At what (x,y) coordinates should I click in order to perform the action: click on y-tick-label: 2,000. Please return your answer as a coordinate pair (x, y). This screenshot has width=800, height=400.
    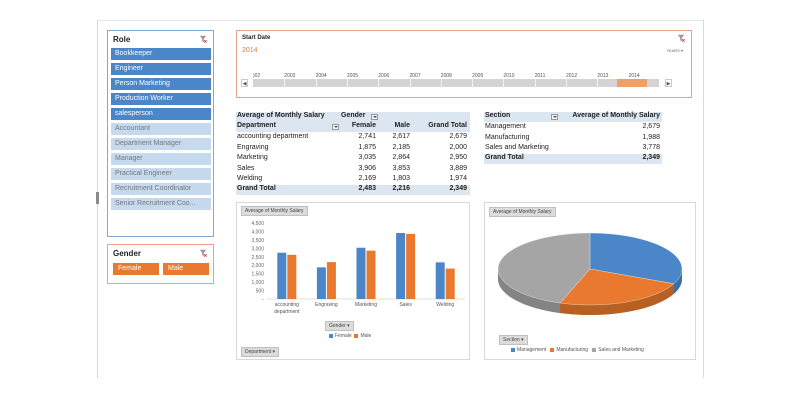
    Looking at the image, I should click on (257, 266).